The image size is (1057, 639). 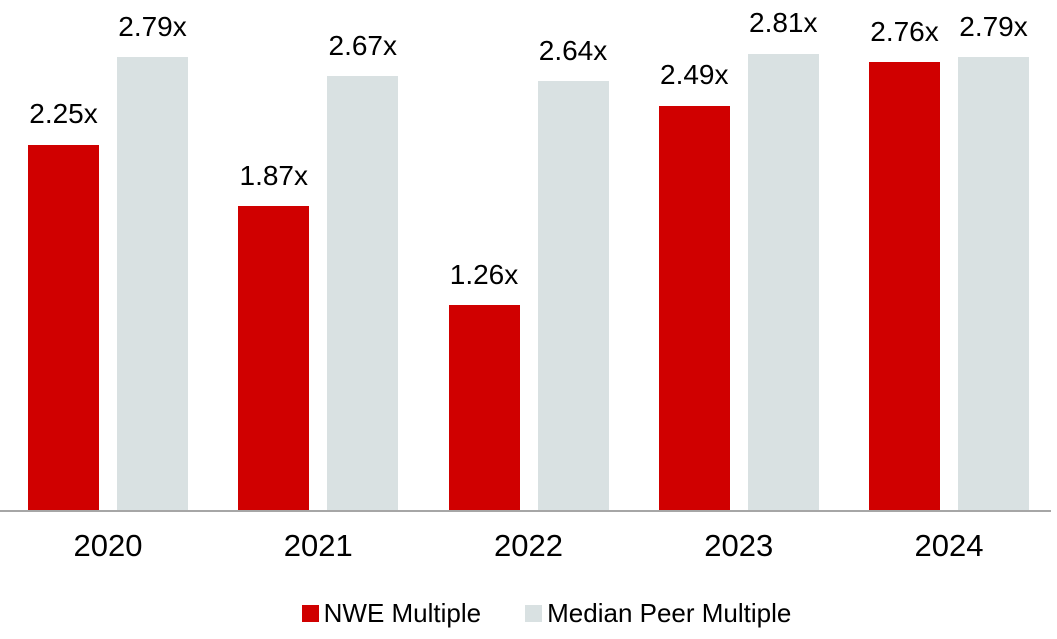 I want to click on x-axis-label-2022: 2022, so click(x=528, y=545).